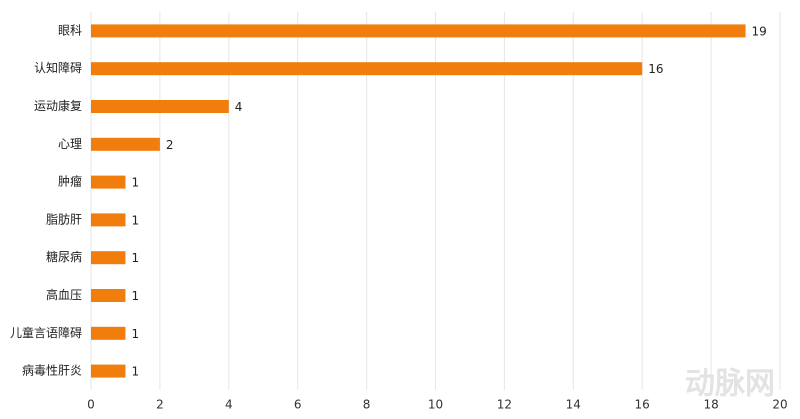 The width and height of the screenshot is (800, 419). I want to click on y-tick-label: 眼科, so click(70, 30).